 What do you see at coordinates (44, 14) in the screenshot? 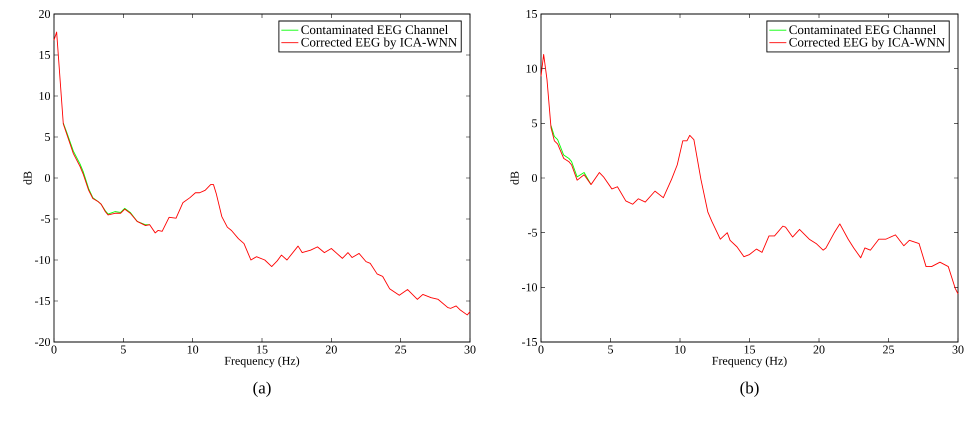
I see `y-tick-label: 20` at bounding box center [44, 14].